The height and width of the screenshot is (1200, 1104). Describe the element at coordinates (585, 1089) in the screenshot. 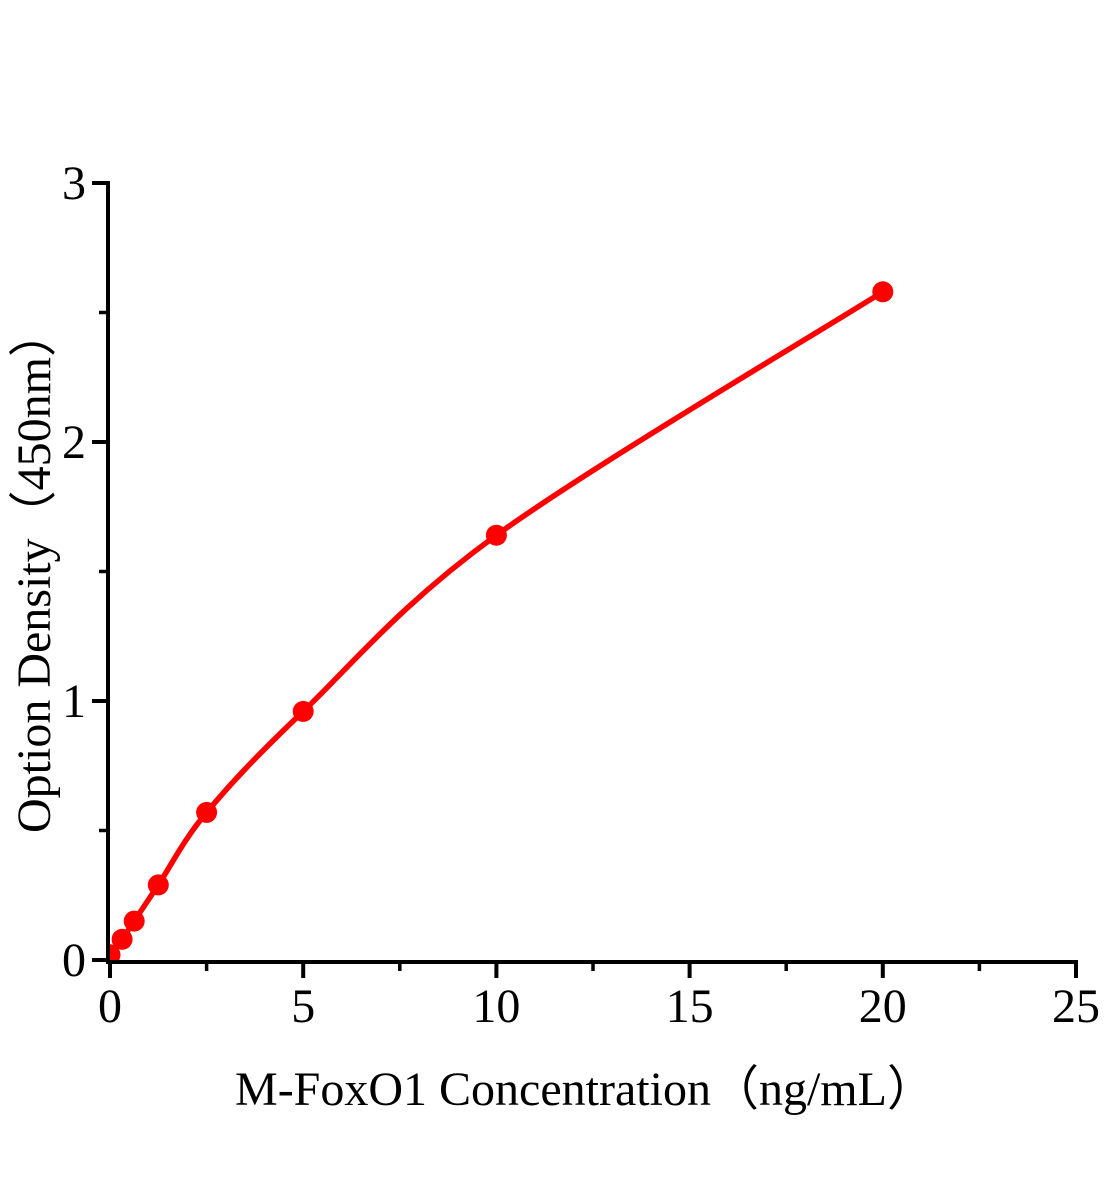

I see `x-axis-title: M-FoxO1 Concentration（ng/mL）` at that location.